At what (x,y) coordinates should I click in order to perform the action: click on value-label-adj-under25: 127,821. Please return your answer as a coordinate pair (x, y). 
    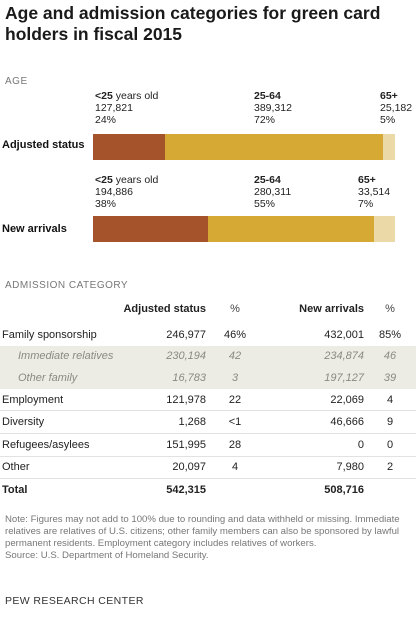
    Looking at the image, I should click on (114, 108).